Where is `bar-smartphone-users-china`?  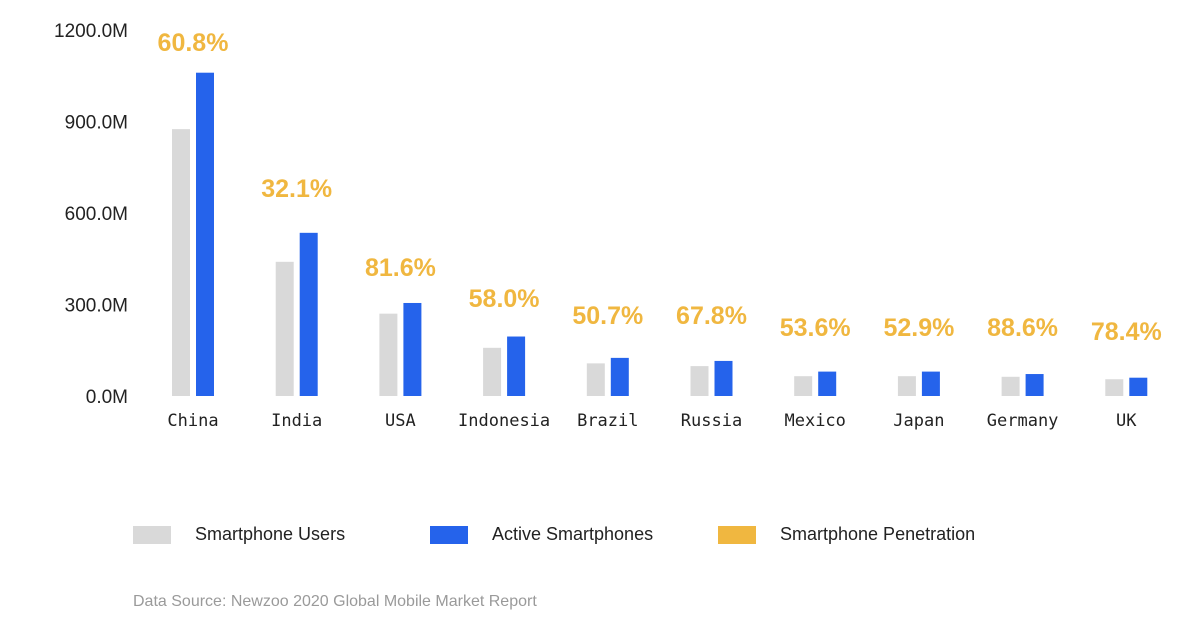
bar-smartphone-users-china is located at coordinates (181, 262).